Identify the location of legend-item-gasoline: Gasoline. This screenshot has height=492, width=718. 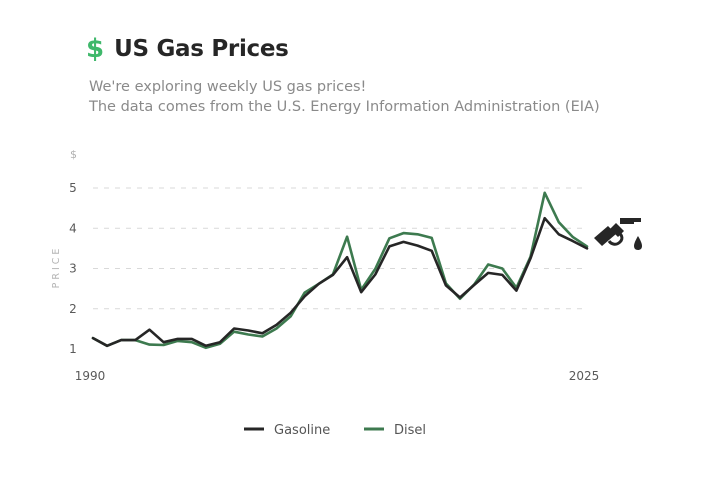
(287, 430).